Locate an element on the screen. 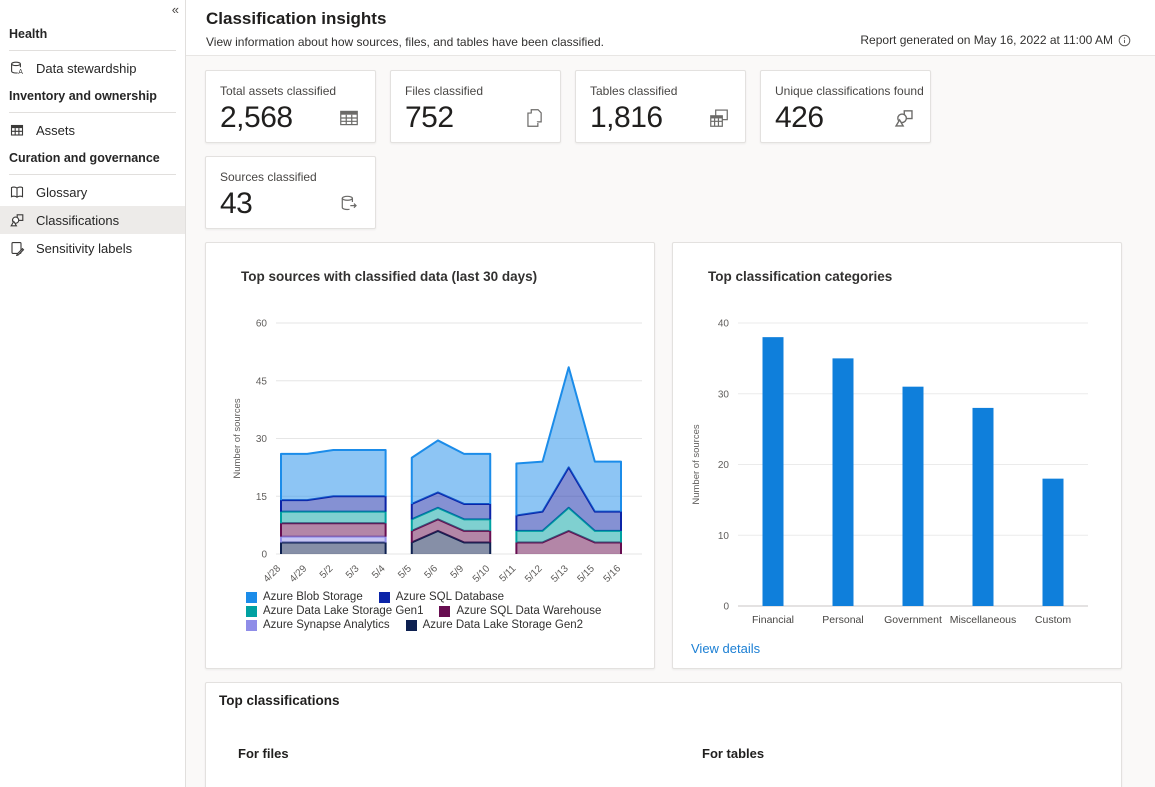  sidebar-divider is located at coordinates (92, 174).